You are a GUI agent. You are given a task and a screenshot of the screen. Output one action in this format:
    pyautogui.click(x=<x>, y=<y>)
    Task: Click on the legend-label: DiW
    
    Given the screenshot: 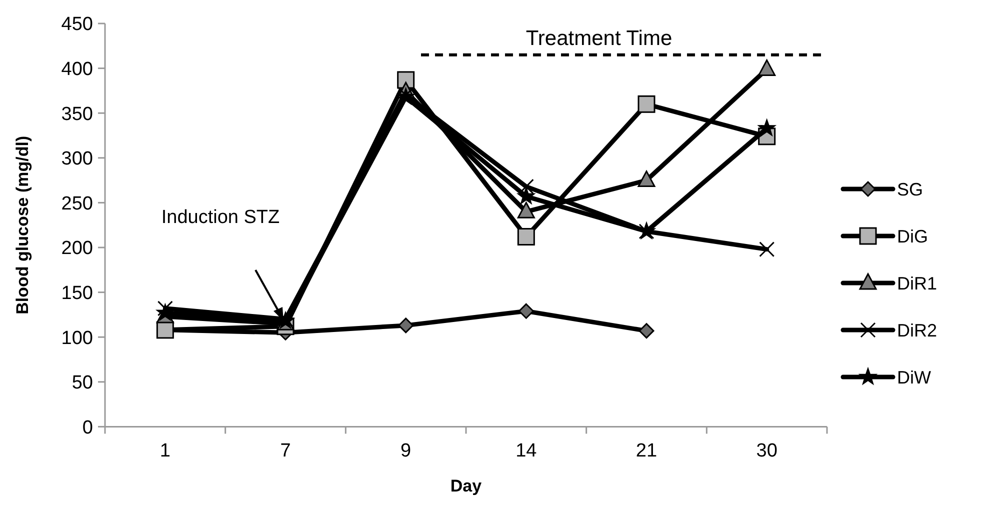 What is the action you would take?
    pyautogui.click(x=914, y=377)
    